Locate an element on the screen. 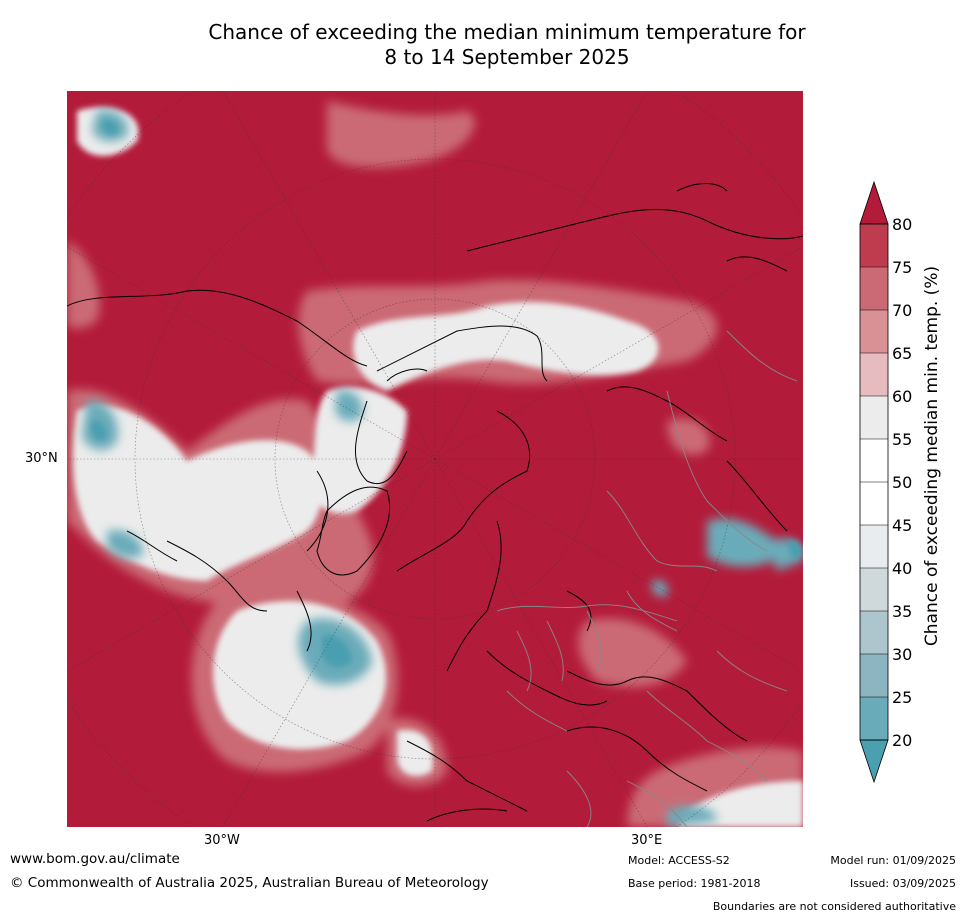  colorbar-tick-label: 70 is located at coordinates (902, 310).